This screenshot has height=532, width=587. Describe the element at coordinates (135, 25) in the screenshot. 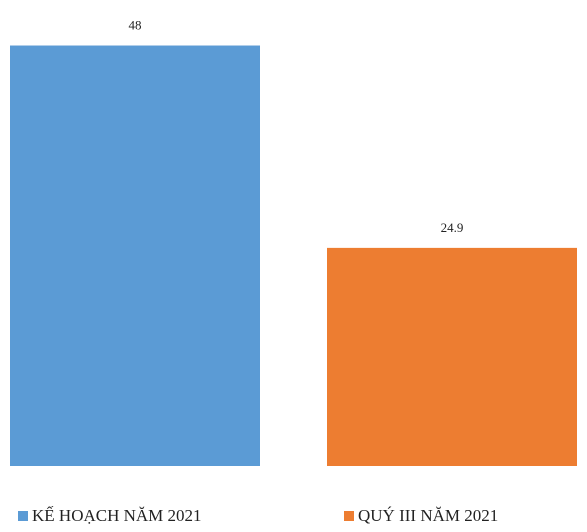

I see `data-label: 48` at that location.